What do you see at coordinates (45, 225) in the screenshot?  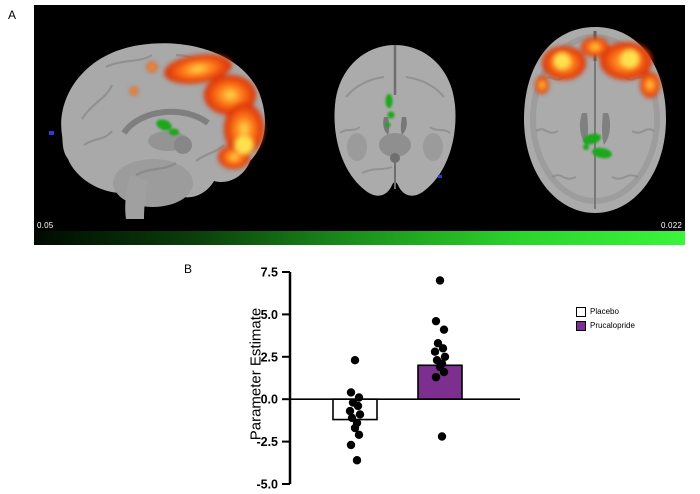 I see `colorbar-min-label: 0.05` at bounding box center [45, 225].